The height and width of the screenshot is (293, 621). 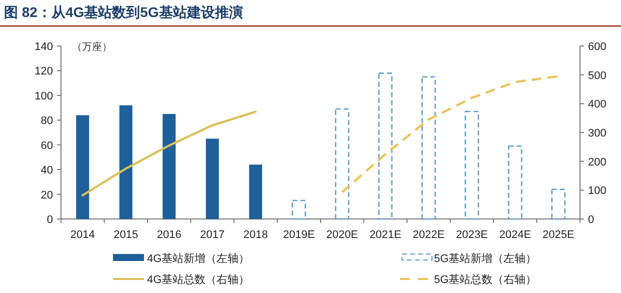 What do you see at coordinates (43, 47) in the screenshot?
I see `y-tick-label: 140` at bounding box center [43, 47].